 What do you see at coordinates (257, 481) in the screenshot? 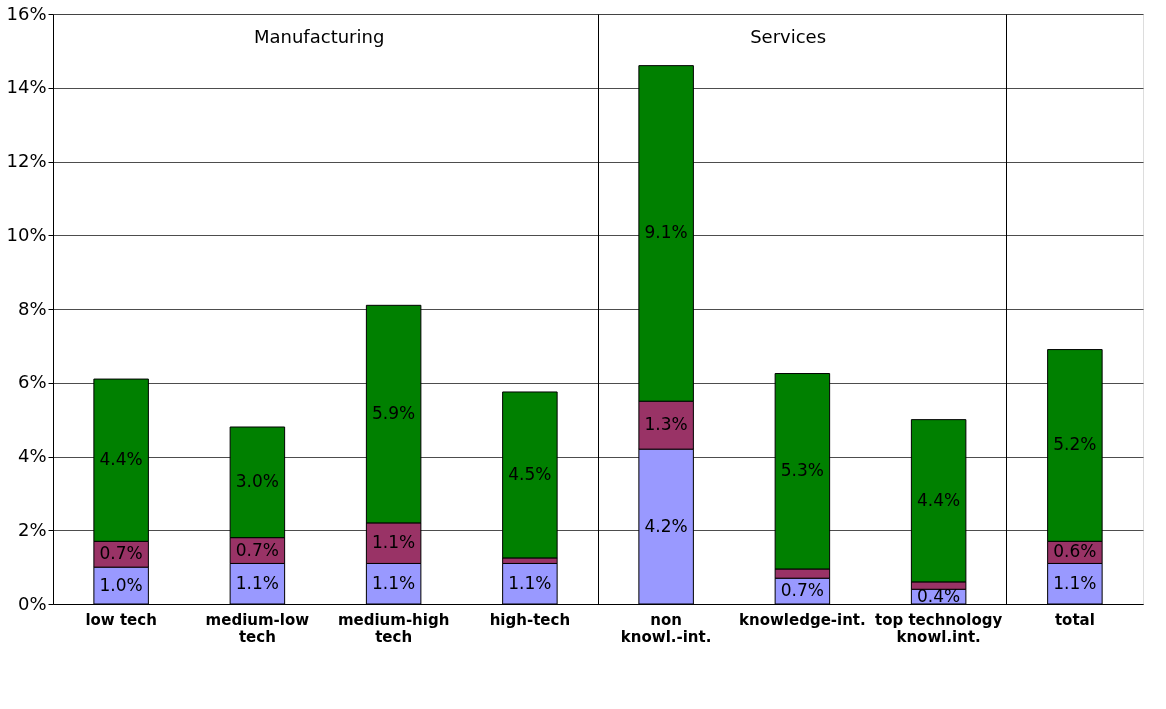
I see `data-label: 3.0%` at bounding box center [257, 481].